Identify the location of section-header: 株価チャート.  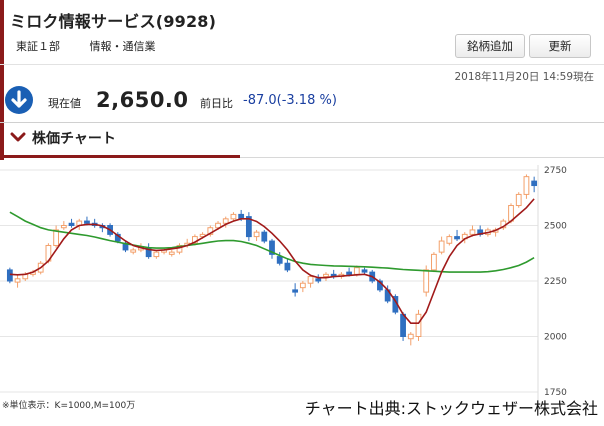
(63, 138).